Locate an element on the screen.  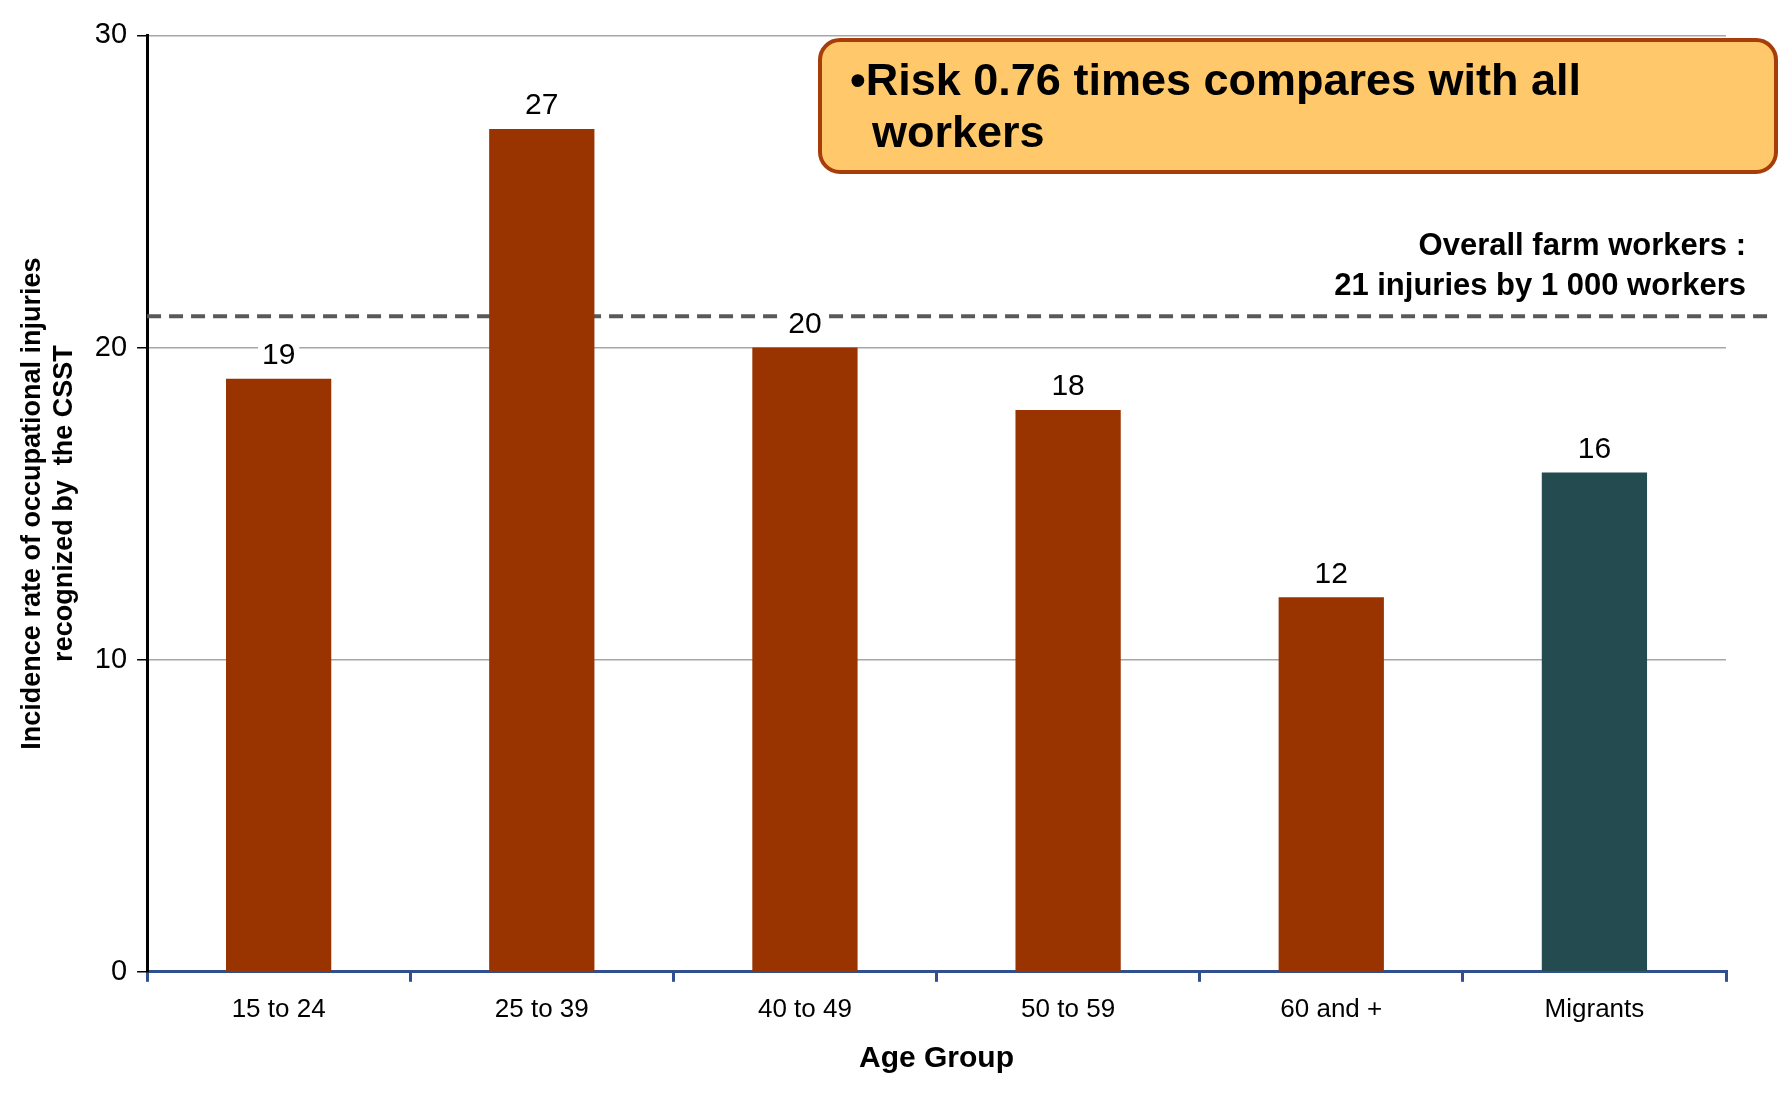
data-label: 20 is located at coordinates (805, 322).